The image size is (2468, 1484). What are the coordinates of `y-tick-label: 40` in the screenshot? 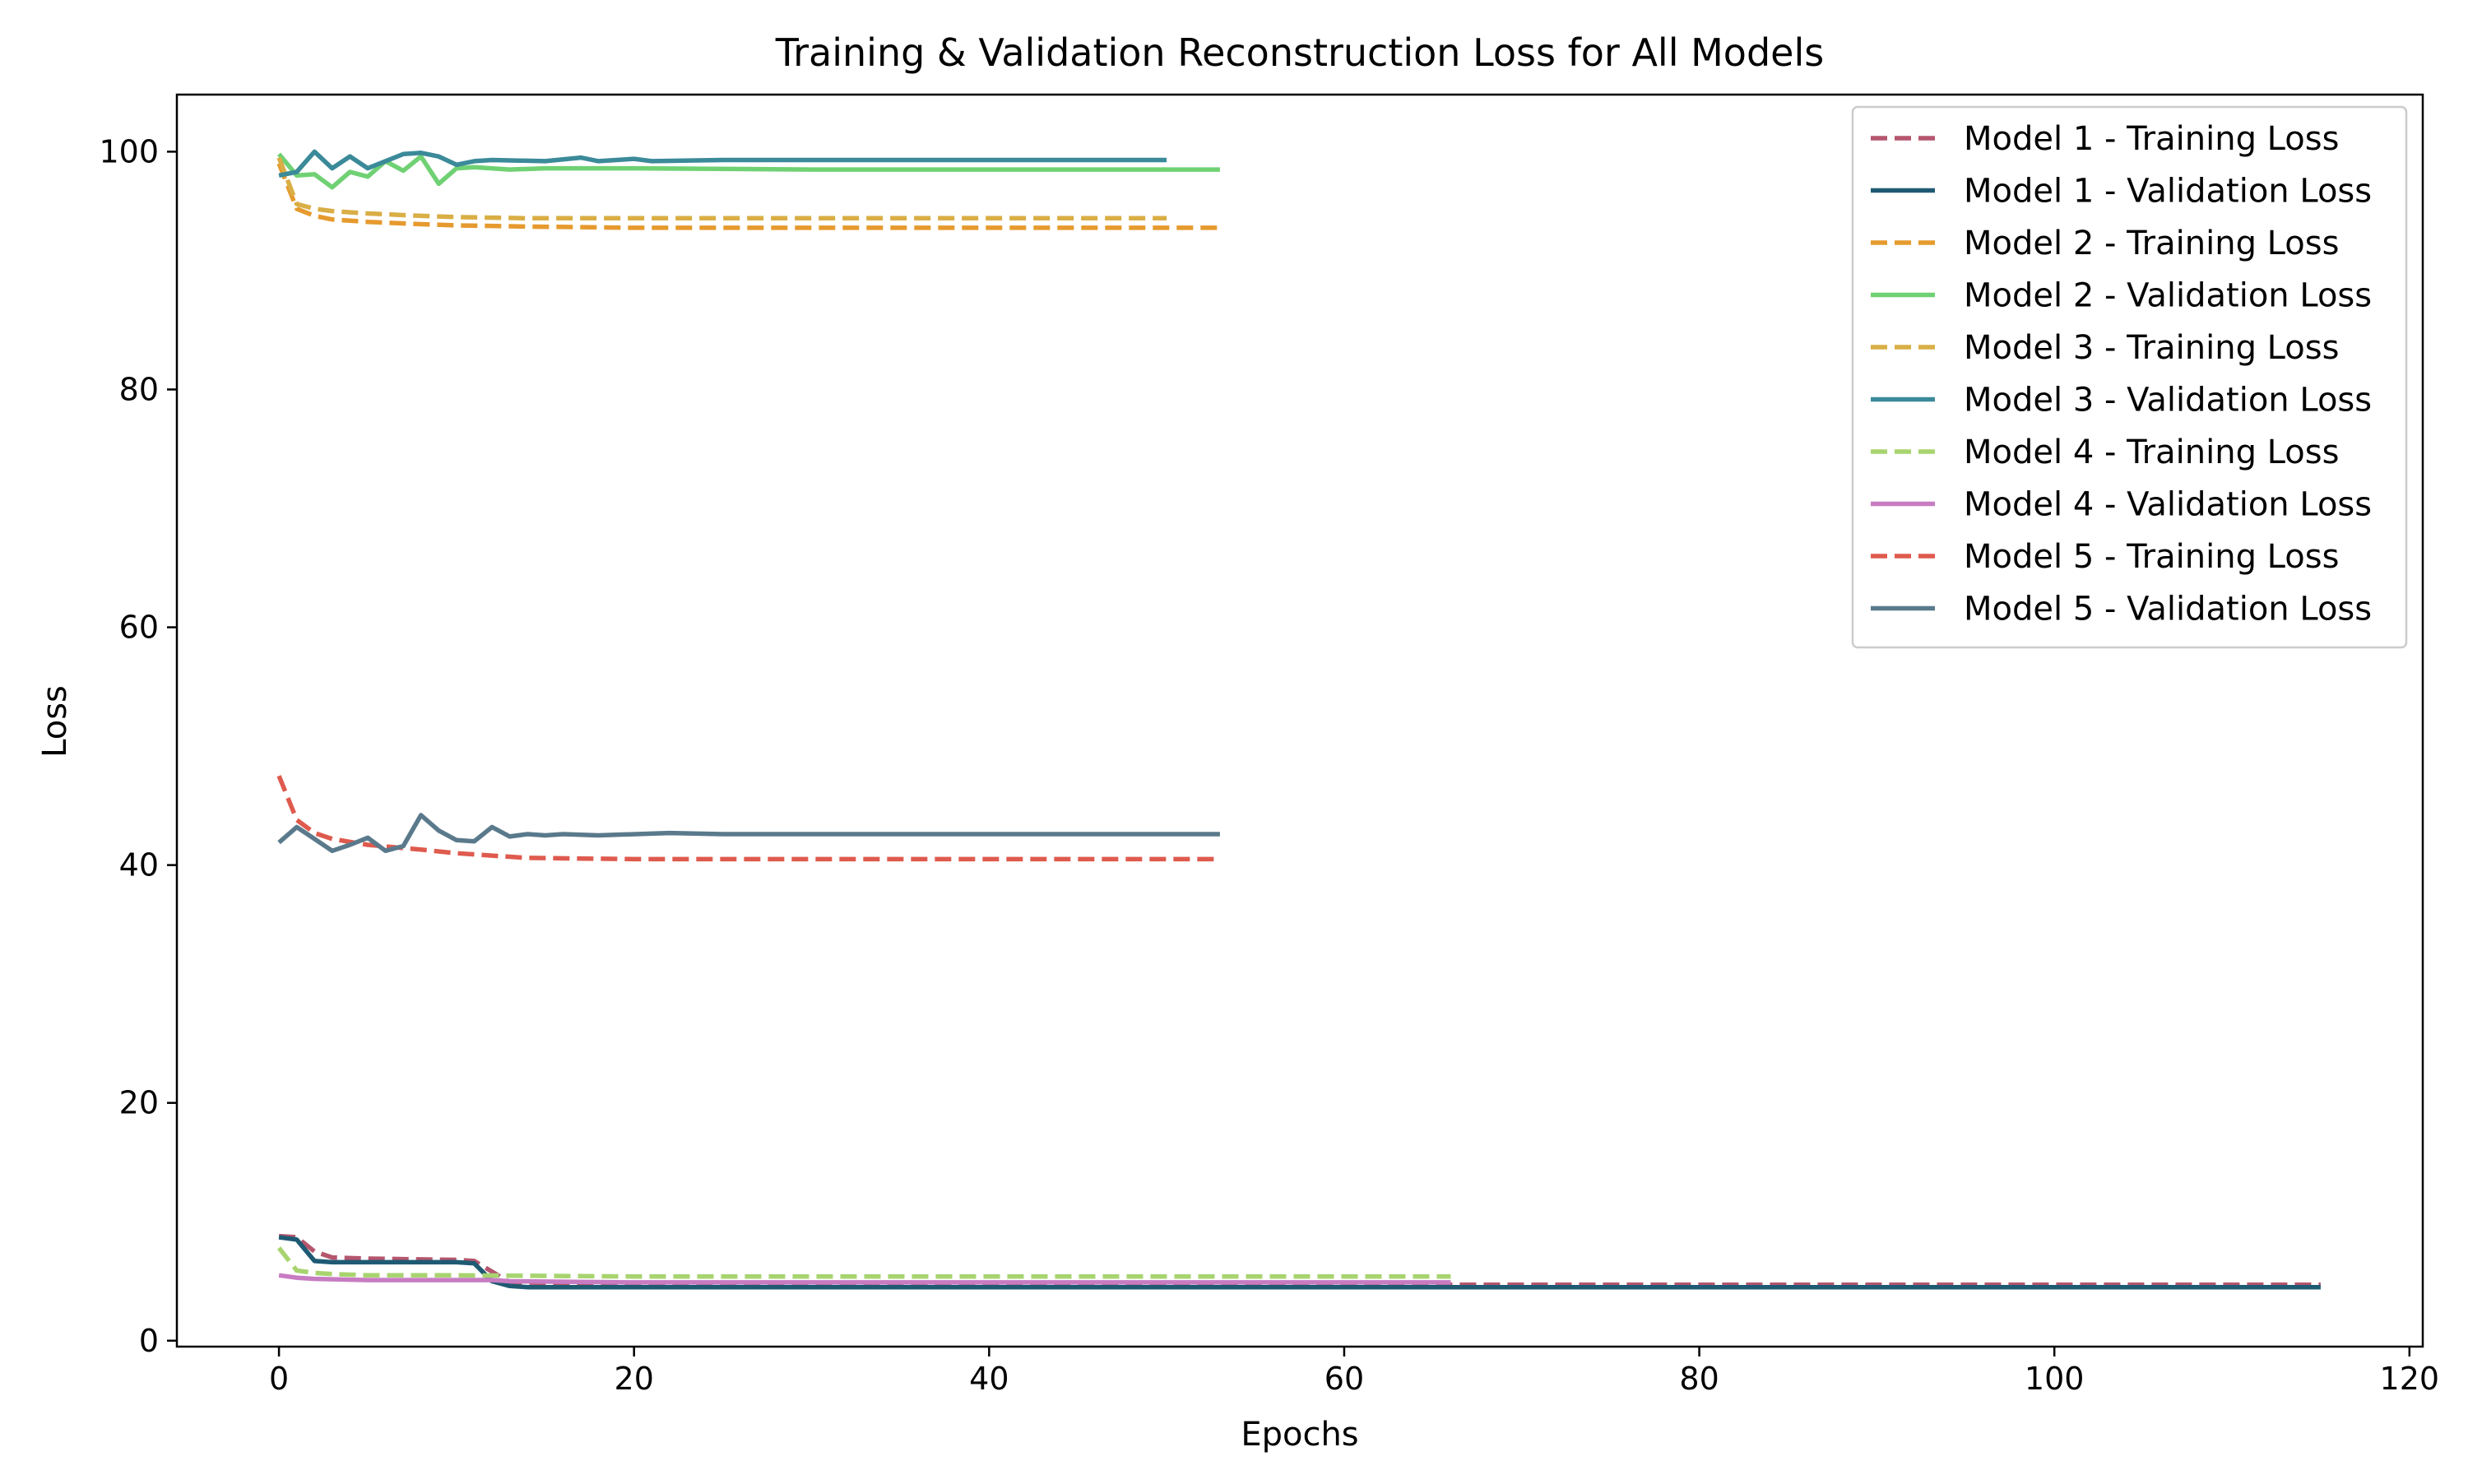 It's located at (139, 865).